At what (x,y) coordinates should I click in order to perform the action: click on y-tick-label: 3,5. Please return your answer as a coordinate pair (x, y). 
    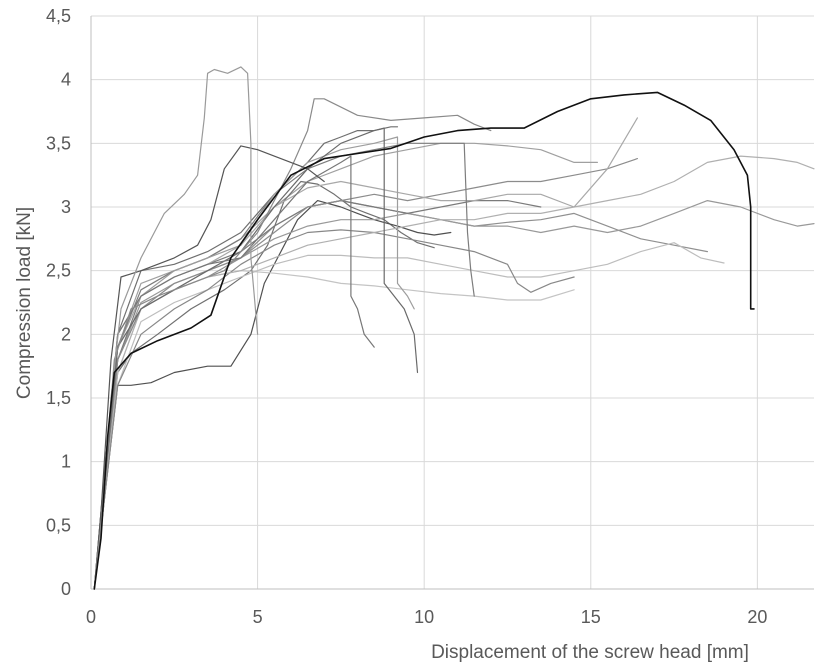
    Looking at the image, I should click on (58, 143).